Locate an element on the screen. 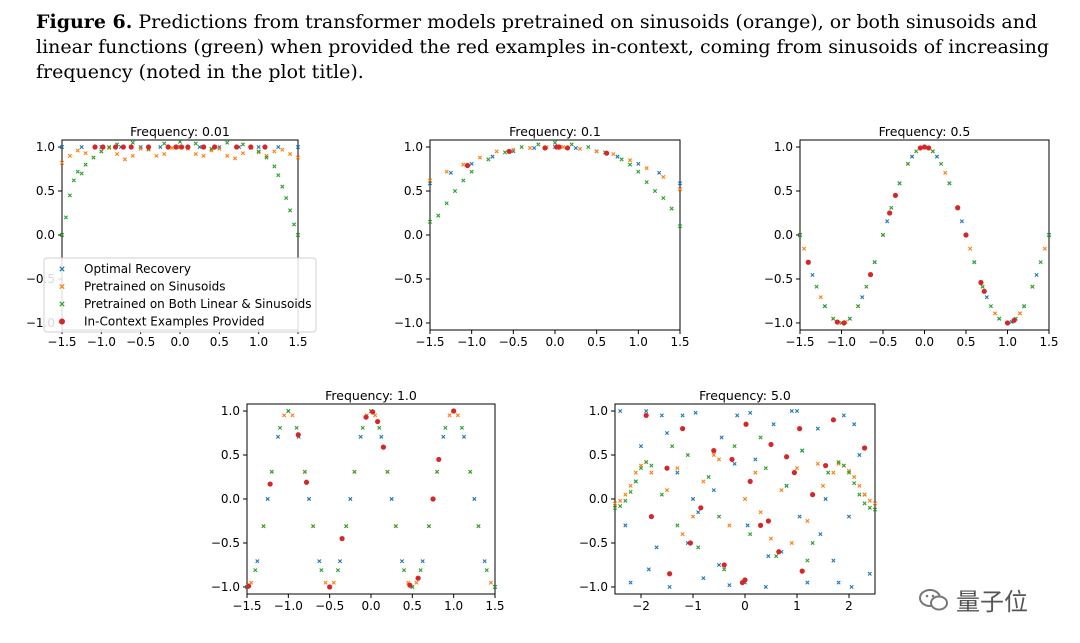 This screenshot has width=1080, height=643. x-tick-label: −1.5 is located at coordinates (429, 342).